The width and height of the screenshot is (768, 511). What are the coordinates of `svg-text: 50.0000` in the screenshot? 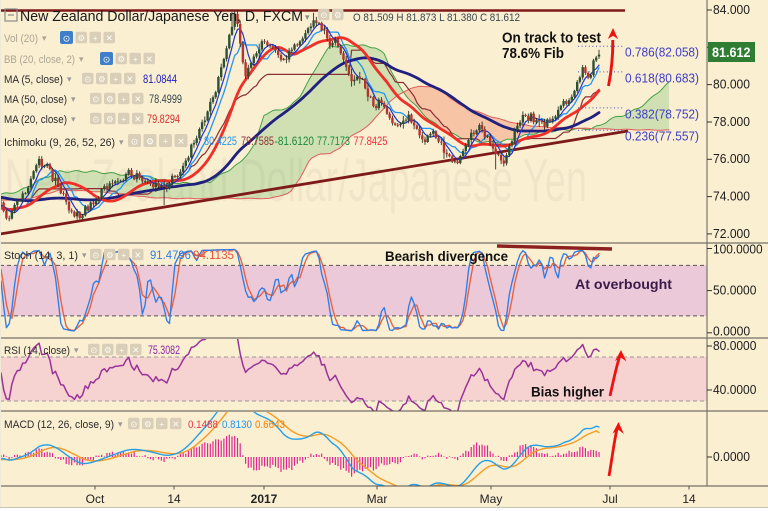 It's located at (734, 291).